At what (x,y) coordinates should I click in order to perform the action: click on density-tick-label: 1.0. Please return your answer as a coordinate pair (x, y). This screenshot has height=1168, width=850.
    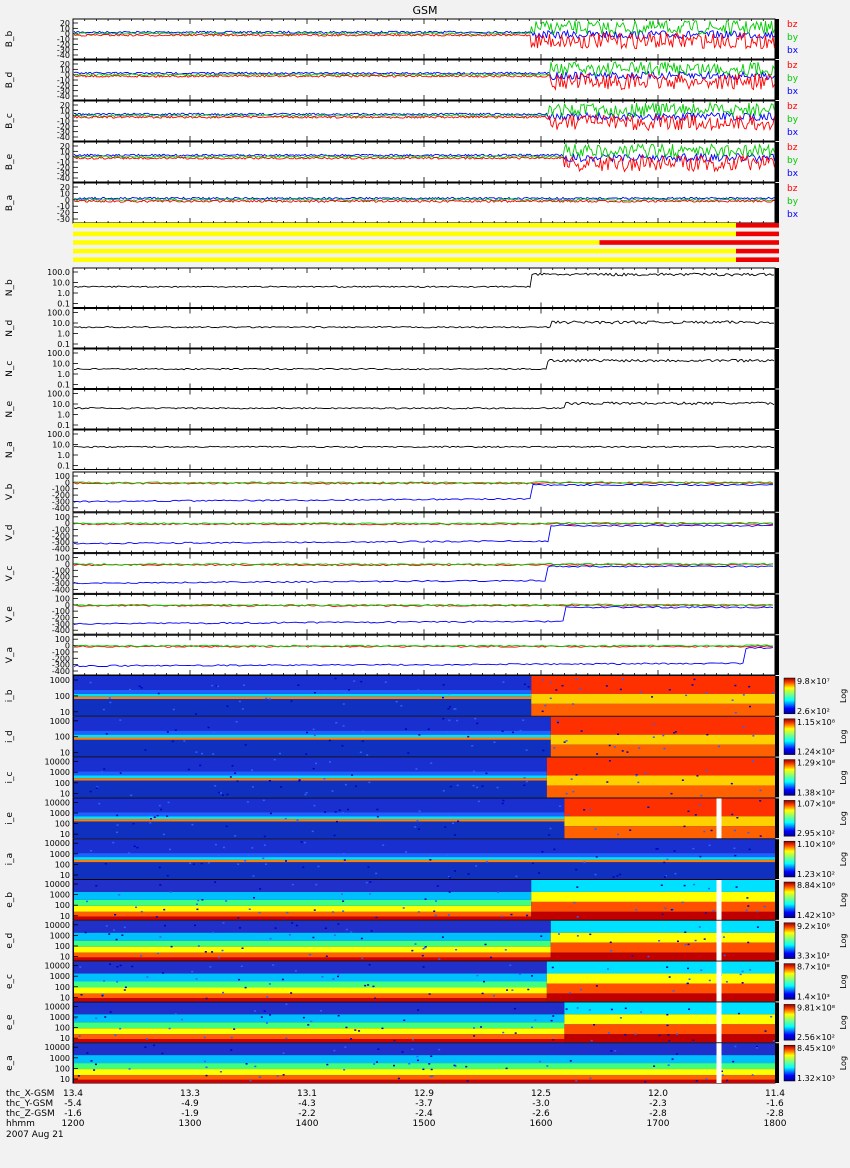
    Looking at the image, I should click on (63, 455).